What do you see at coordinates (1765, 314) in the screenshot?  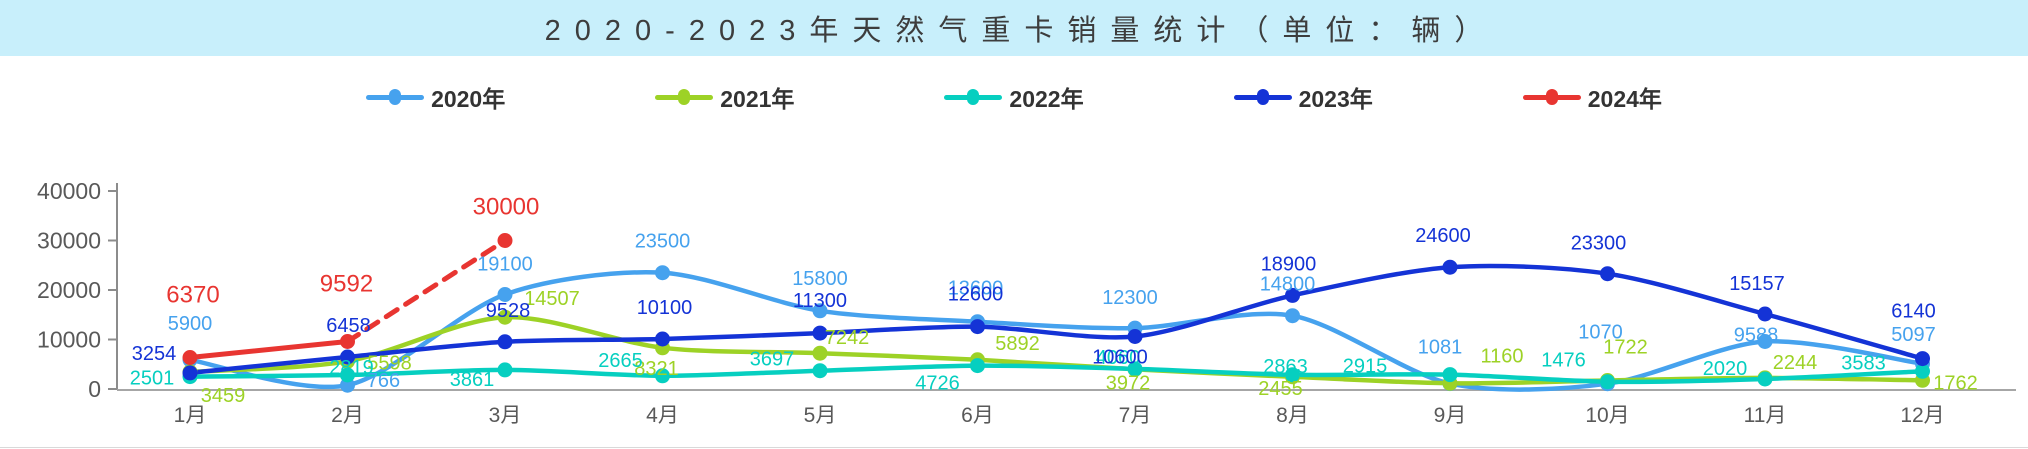 I see `data-point-2023-11月` at bounding box center [1765, 314].